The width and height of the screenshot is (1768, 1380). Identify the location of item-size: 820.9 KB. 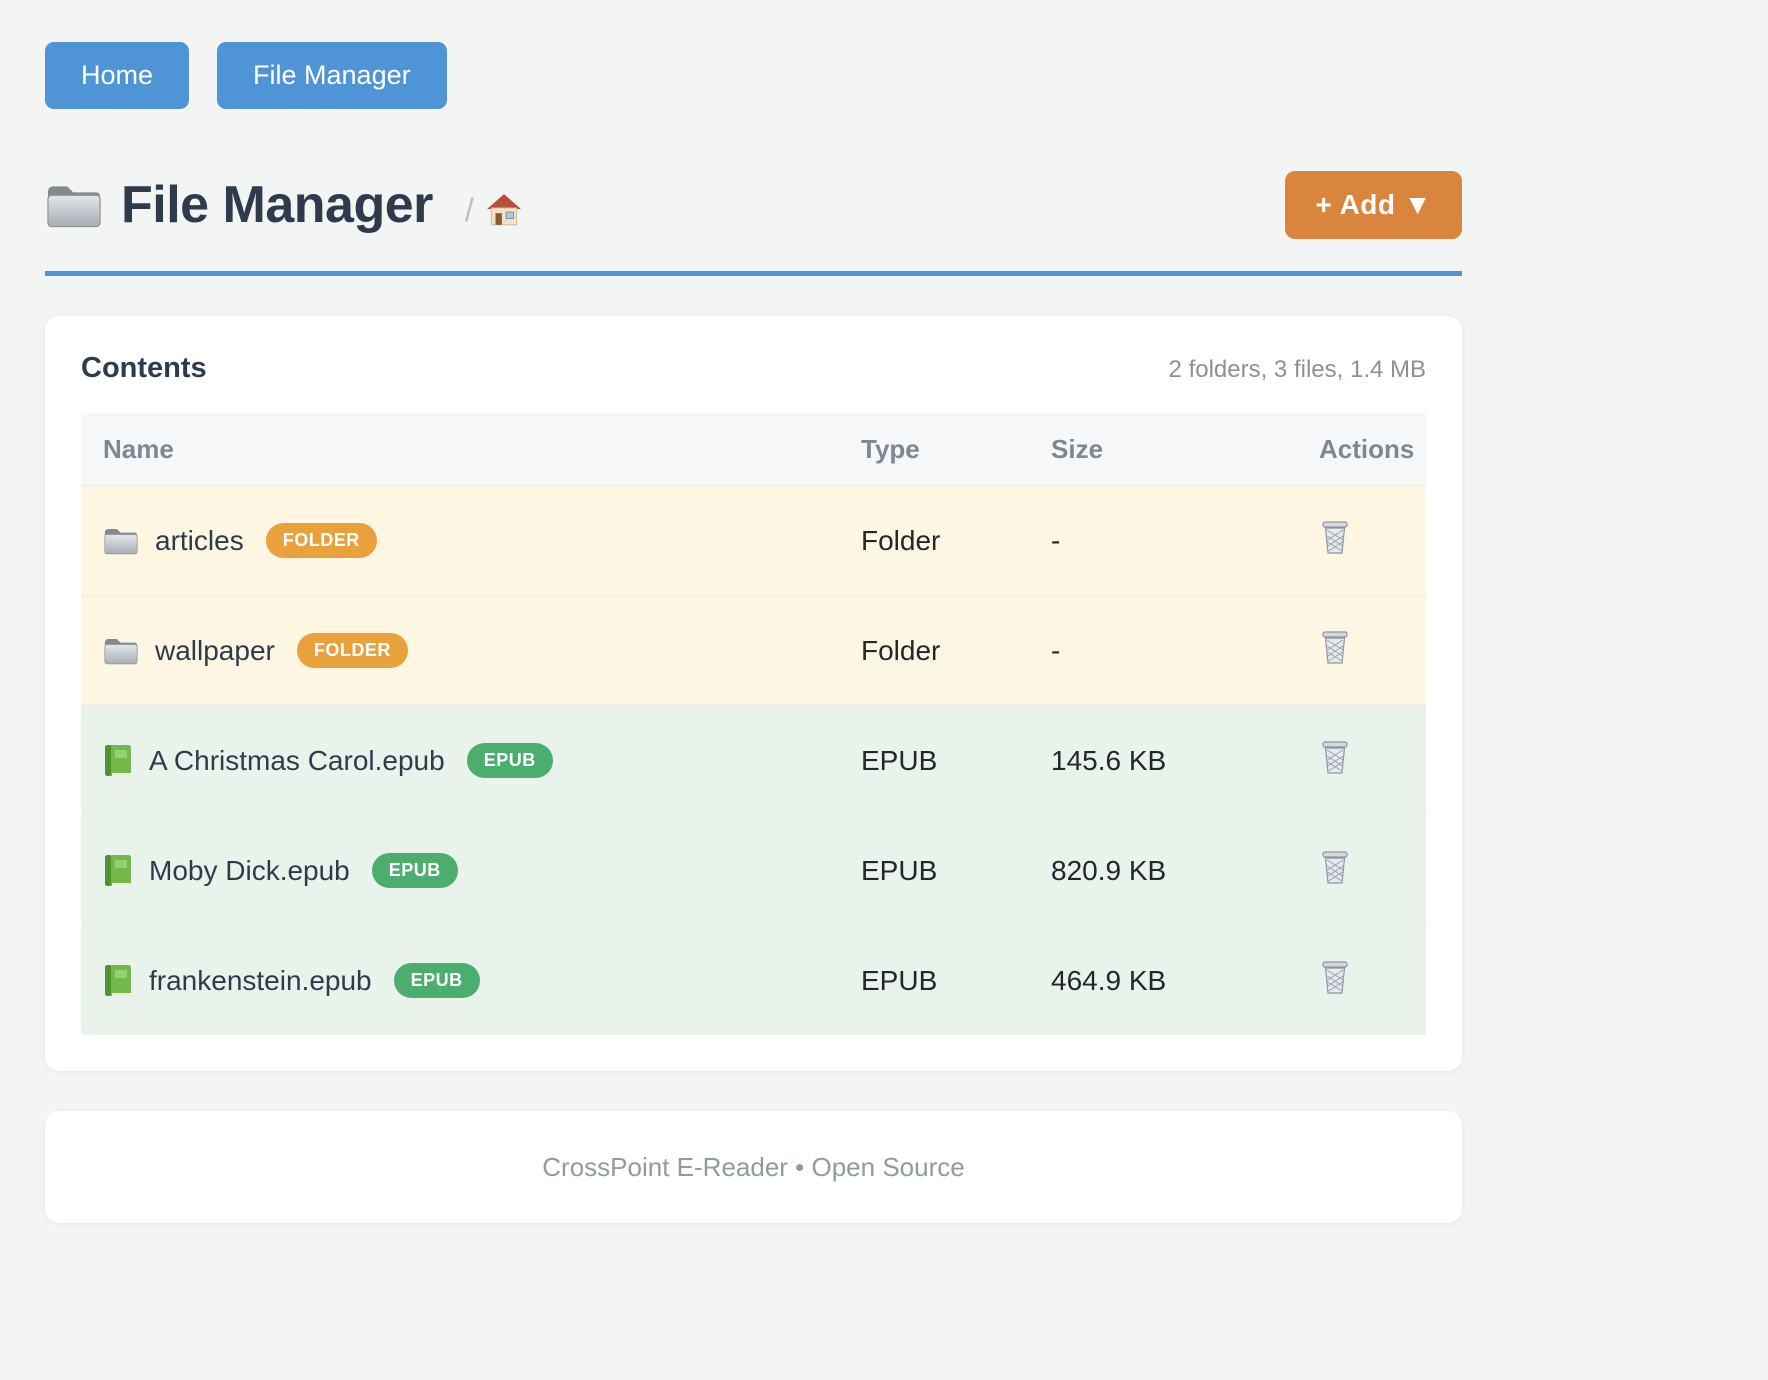
(1109, 870).